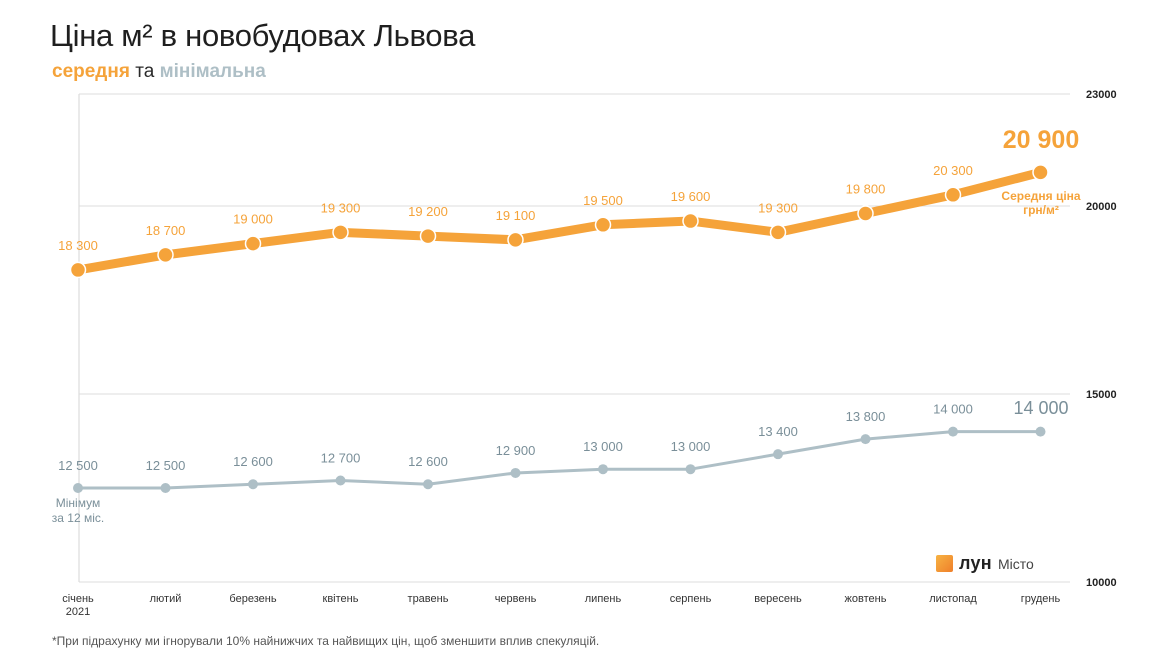 This screenshot has width=1168, height=663. What do you see at coordinates (212, 71) in the screenshot?
I see `subtitle-minimum: мінімальна` at bounding box center [212, 71].